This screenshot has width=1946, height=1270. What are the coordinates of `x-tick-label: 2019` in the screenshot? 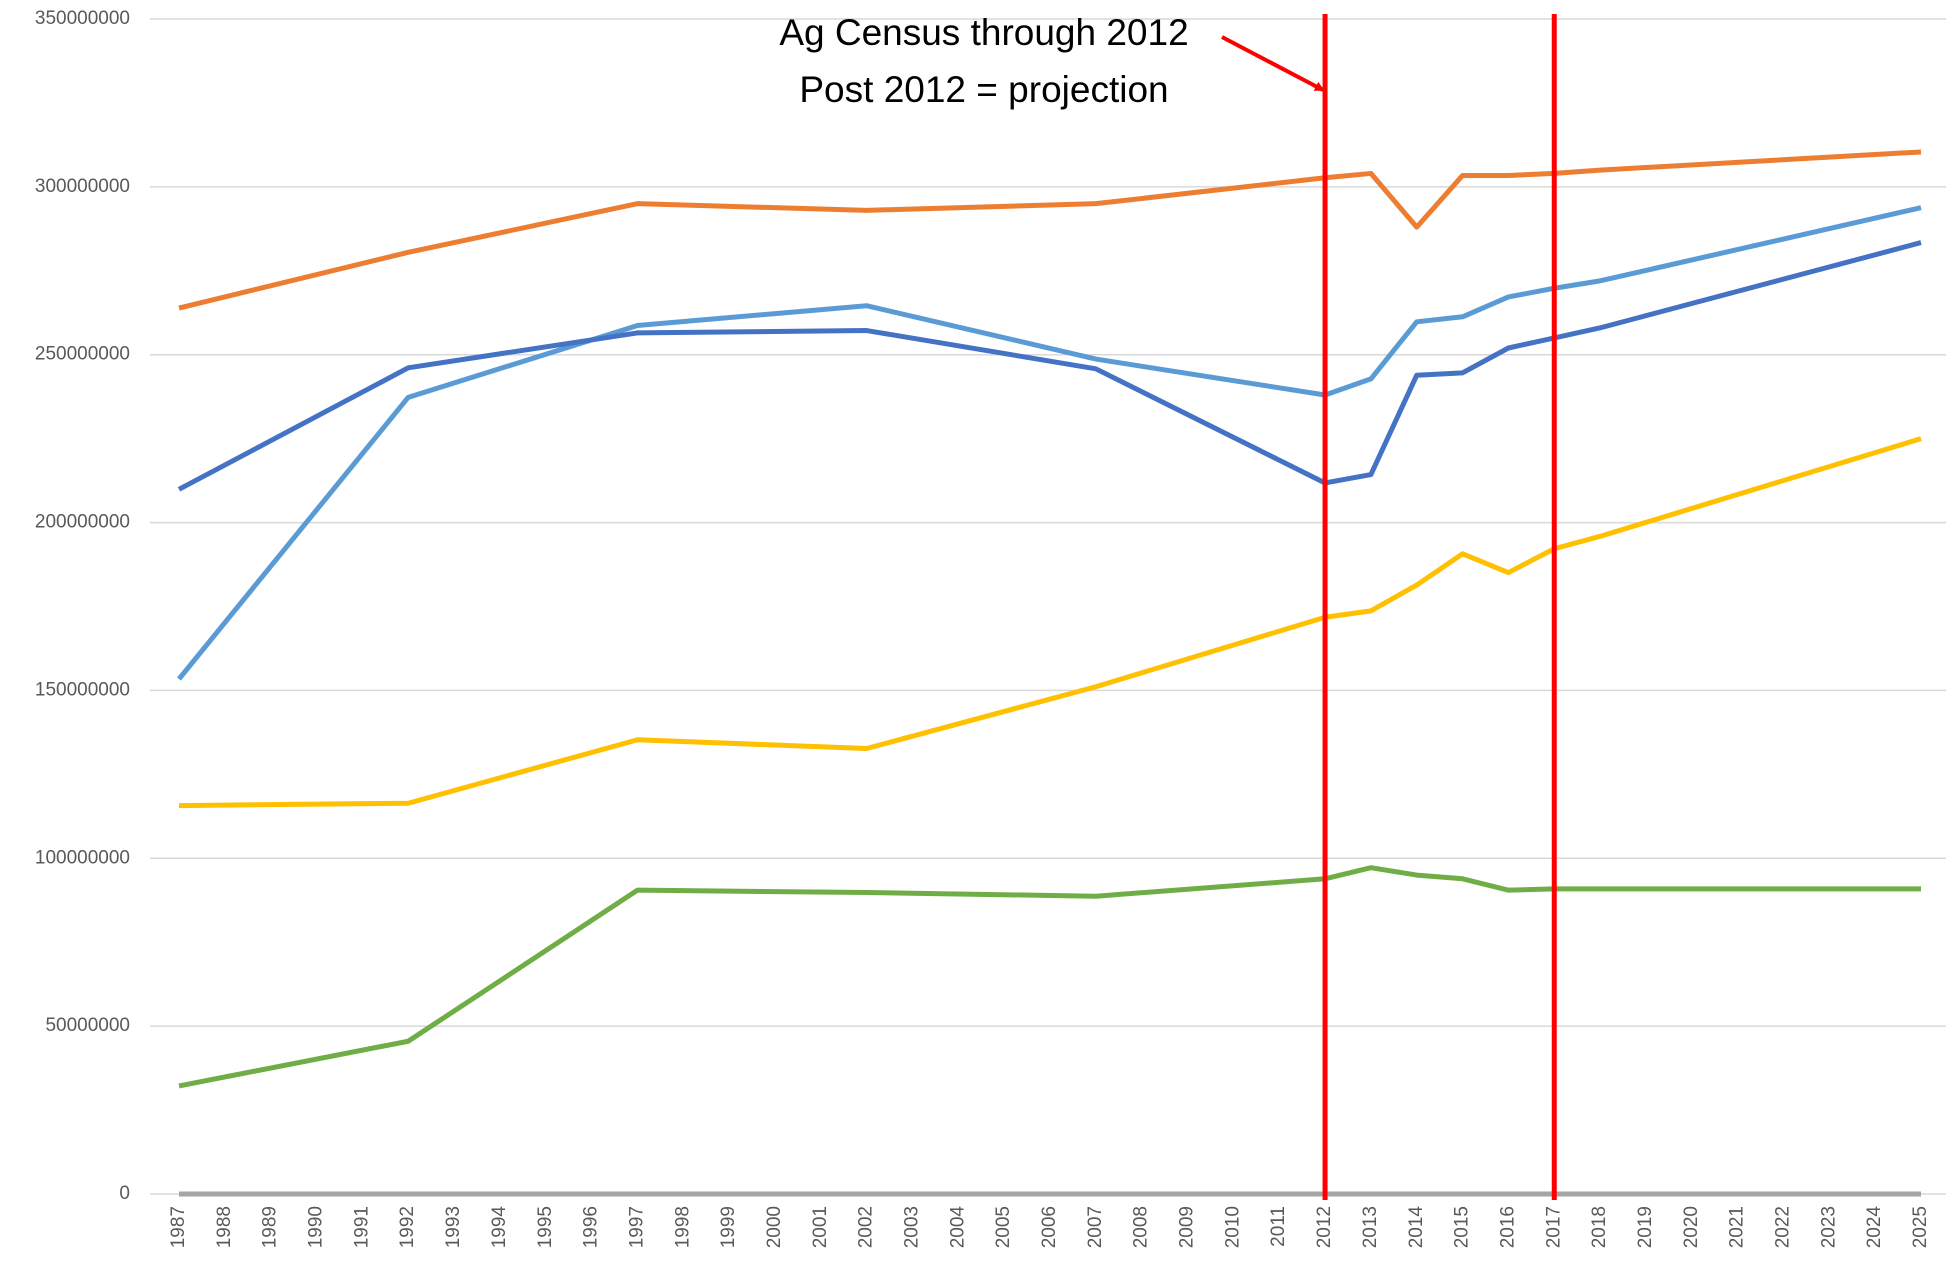 It's located at (1645, 1227).